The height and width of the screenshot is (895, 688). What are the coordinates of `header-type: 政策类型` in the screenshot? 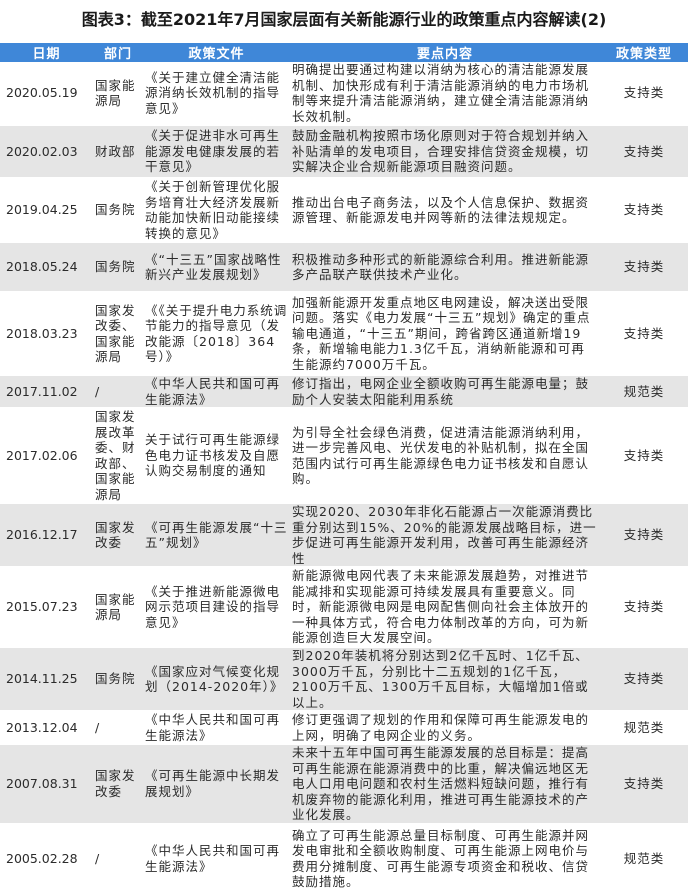 It's located at (644, 52).